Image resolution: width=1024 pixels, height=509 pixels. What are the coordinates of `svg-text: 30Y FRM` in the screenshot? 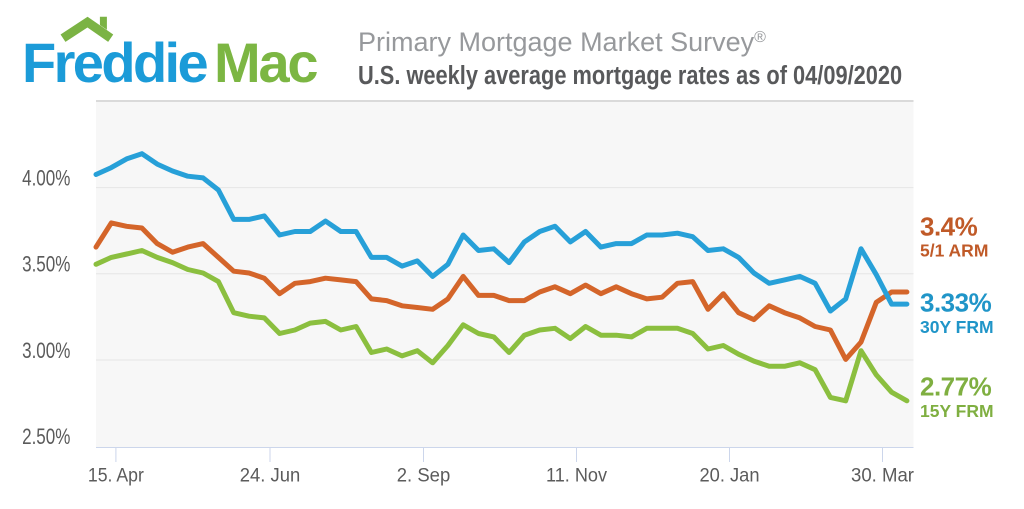 It's located at (957, 327).